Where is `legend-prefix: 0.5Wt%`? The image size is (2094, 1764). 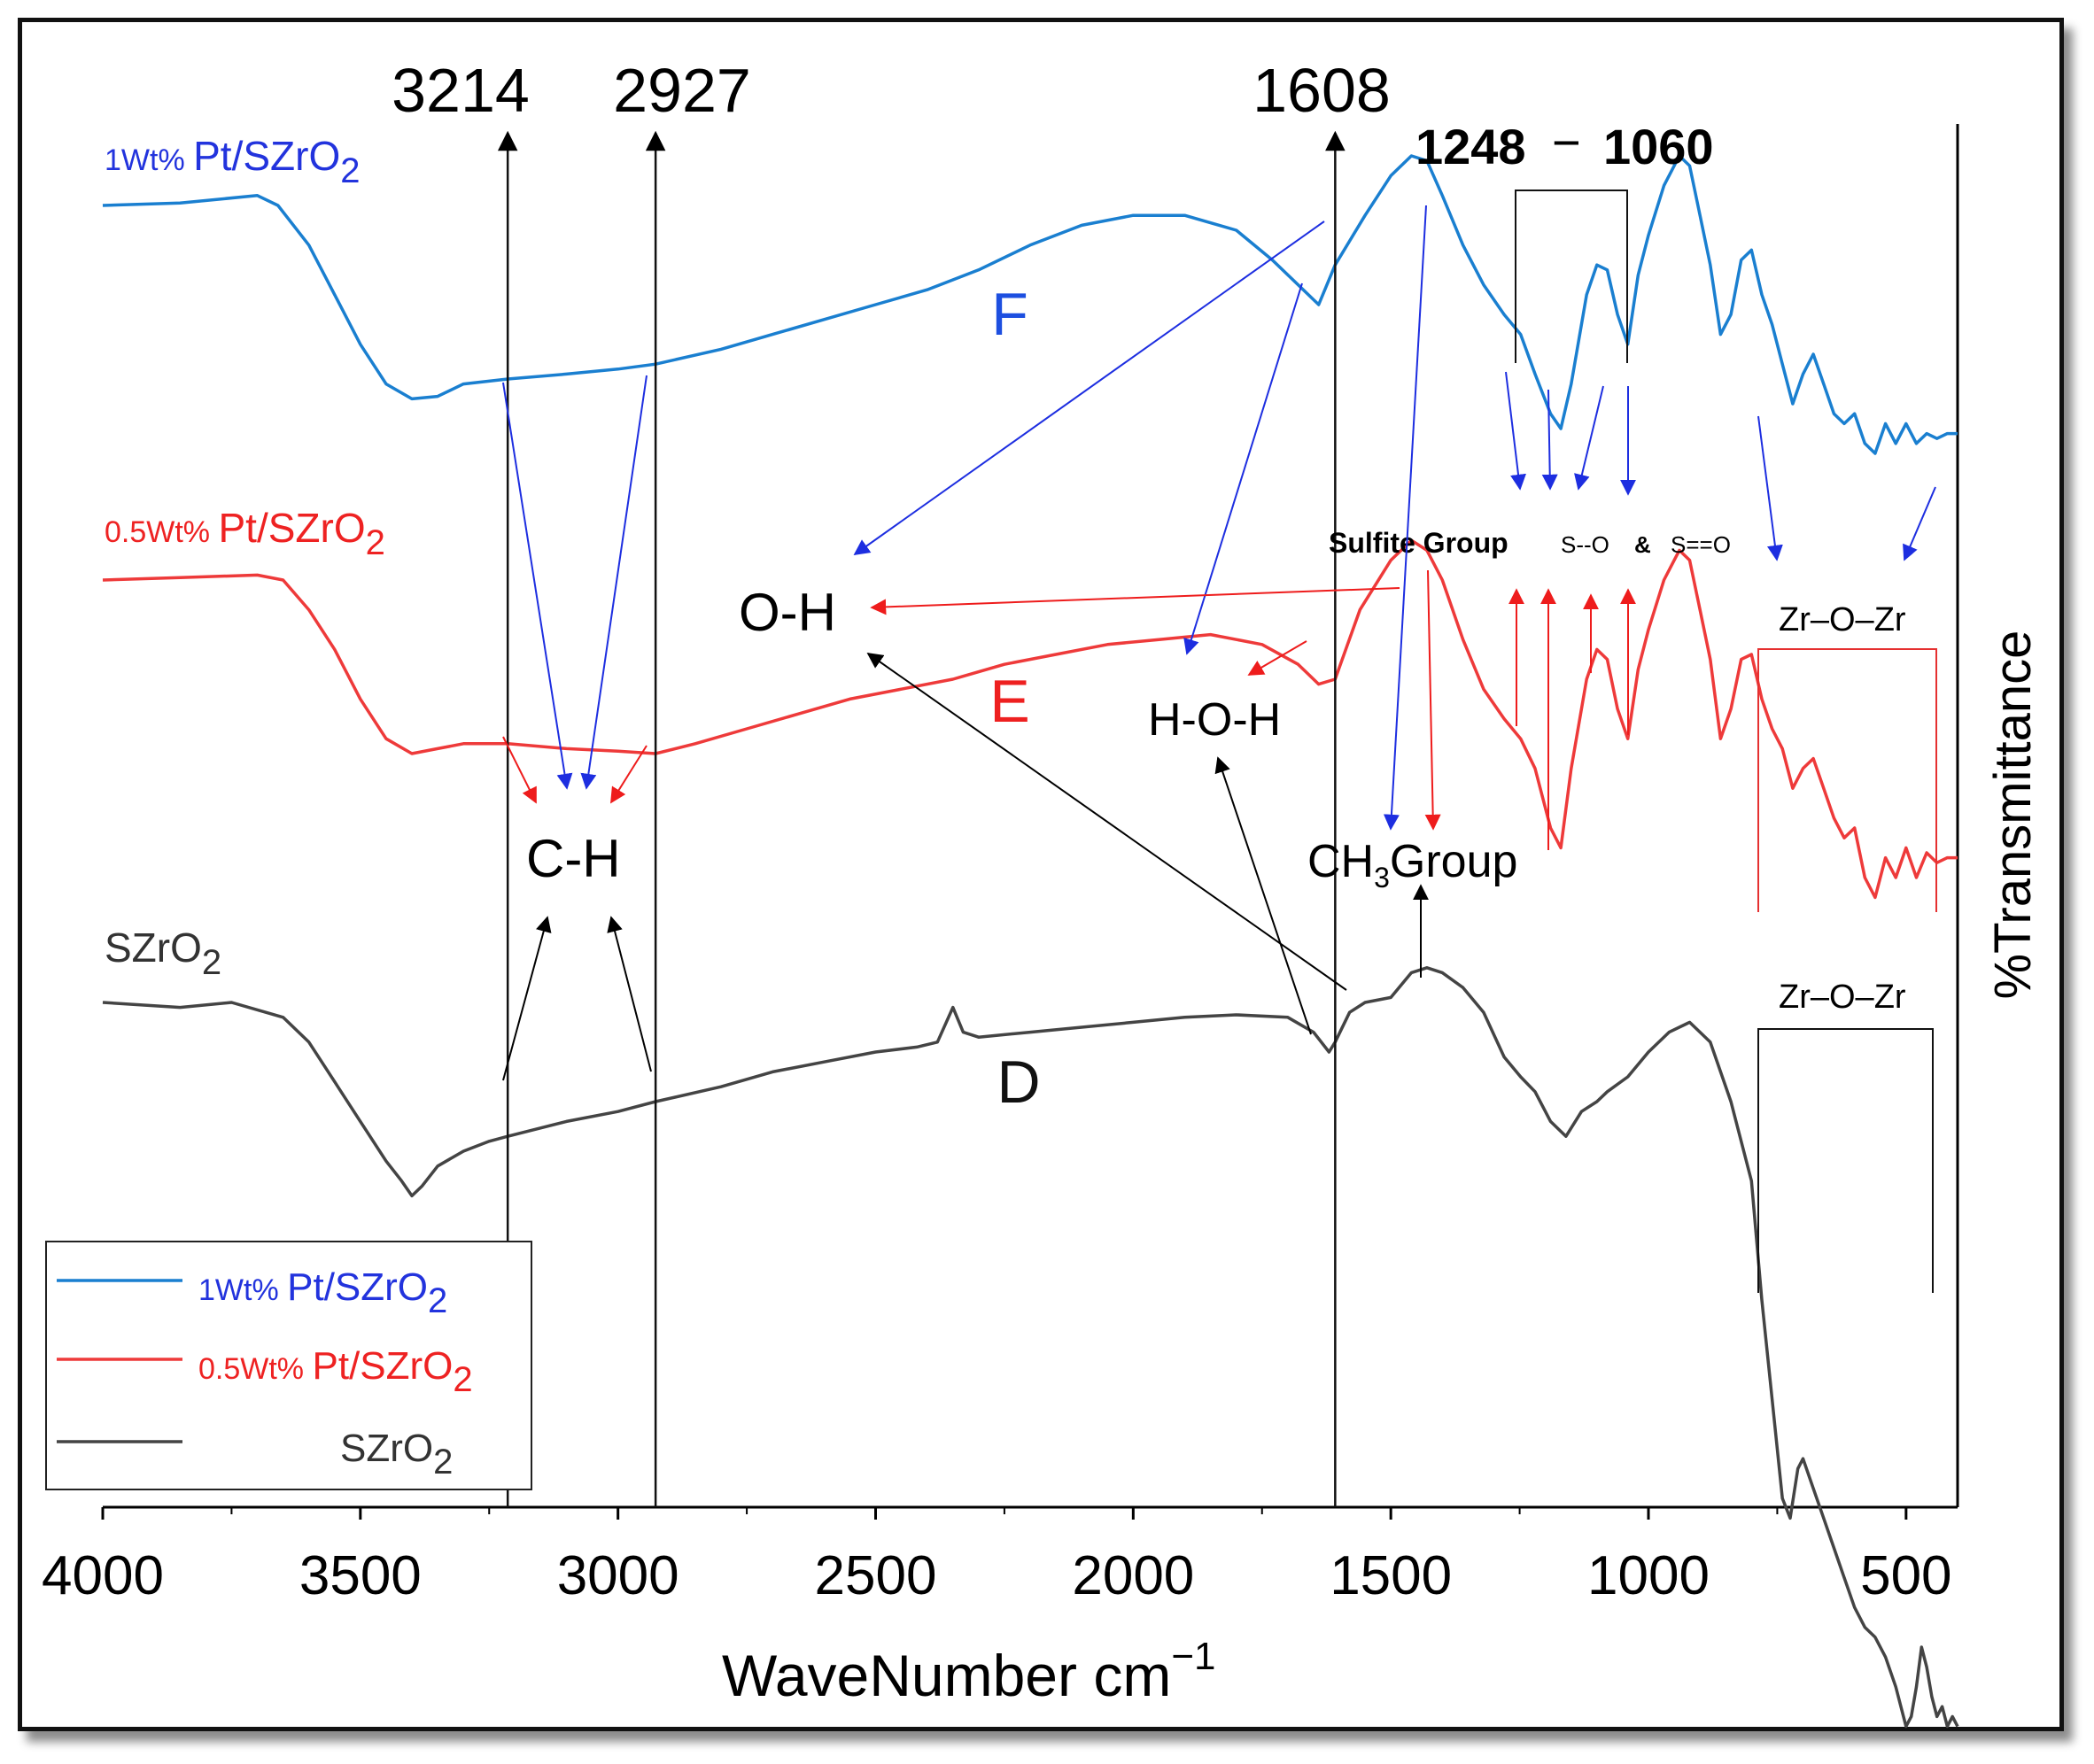 legend-prefix: 0.5Wt% is located at coordinates (255, 1369).